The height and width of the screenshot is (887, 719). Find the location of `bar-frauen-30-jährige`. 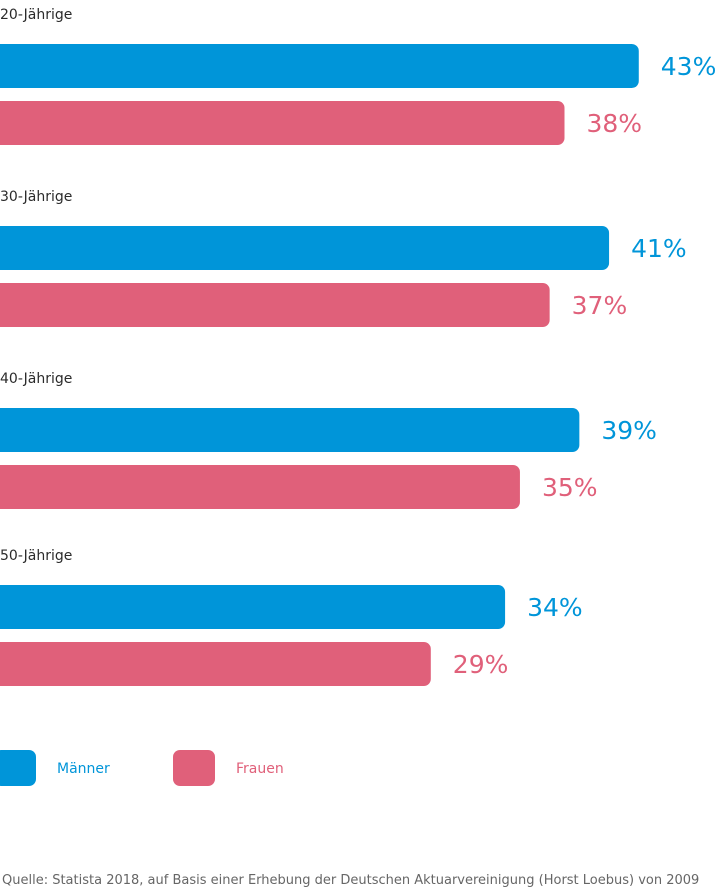

bar-frauen-30-jährige is located at coordinates (275, 305).